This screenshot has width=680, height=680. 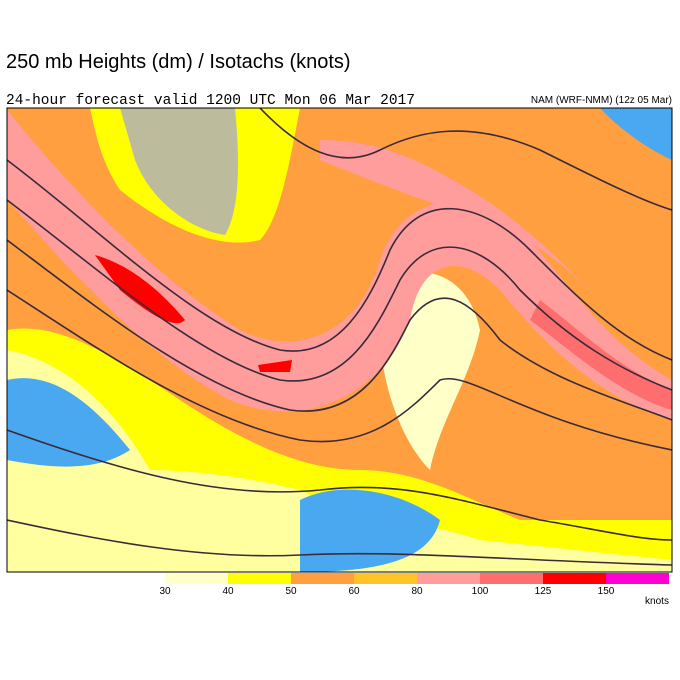 What do you see at coordinates (460, 220) in the screenshot?
I see `jet-band` at bounding box center [460, 220].